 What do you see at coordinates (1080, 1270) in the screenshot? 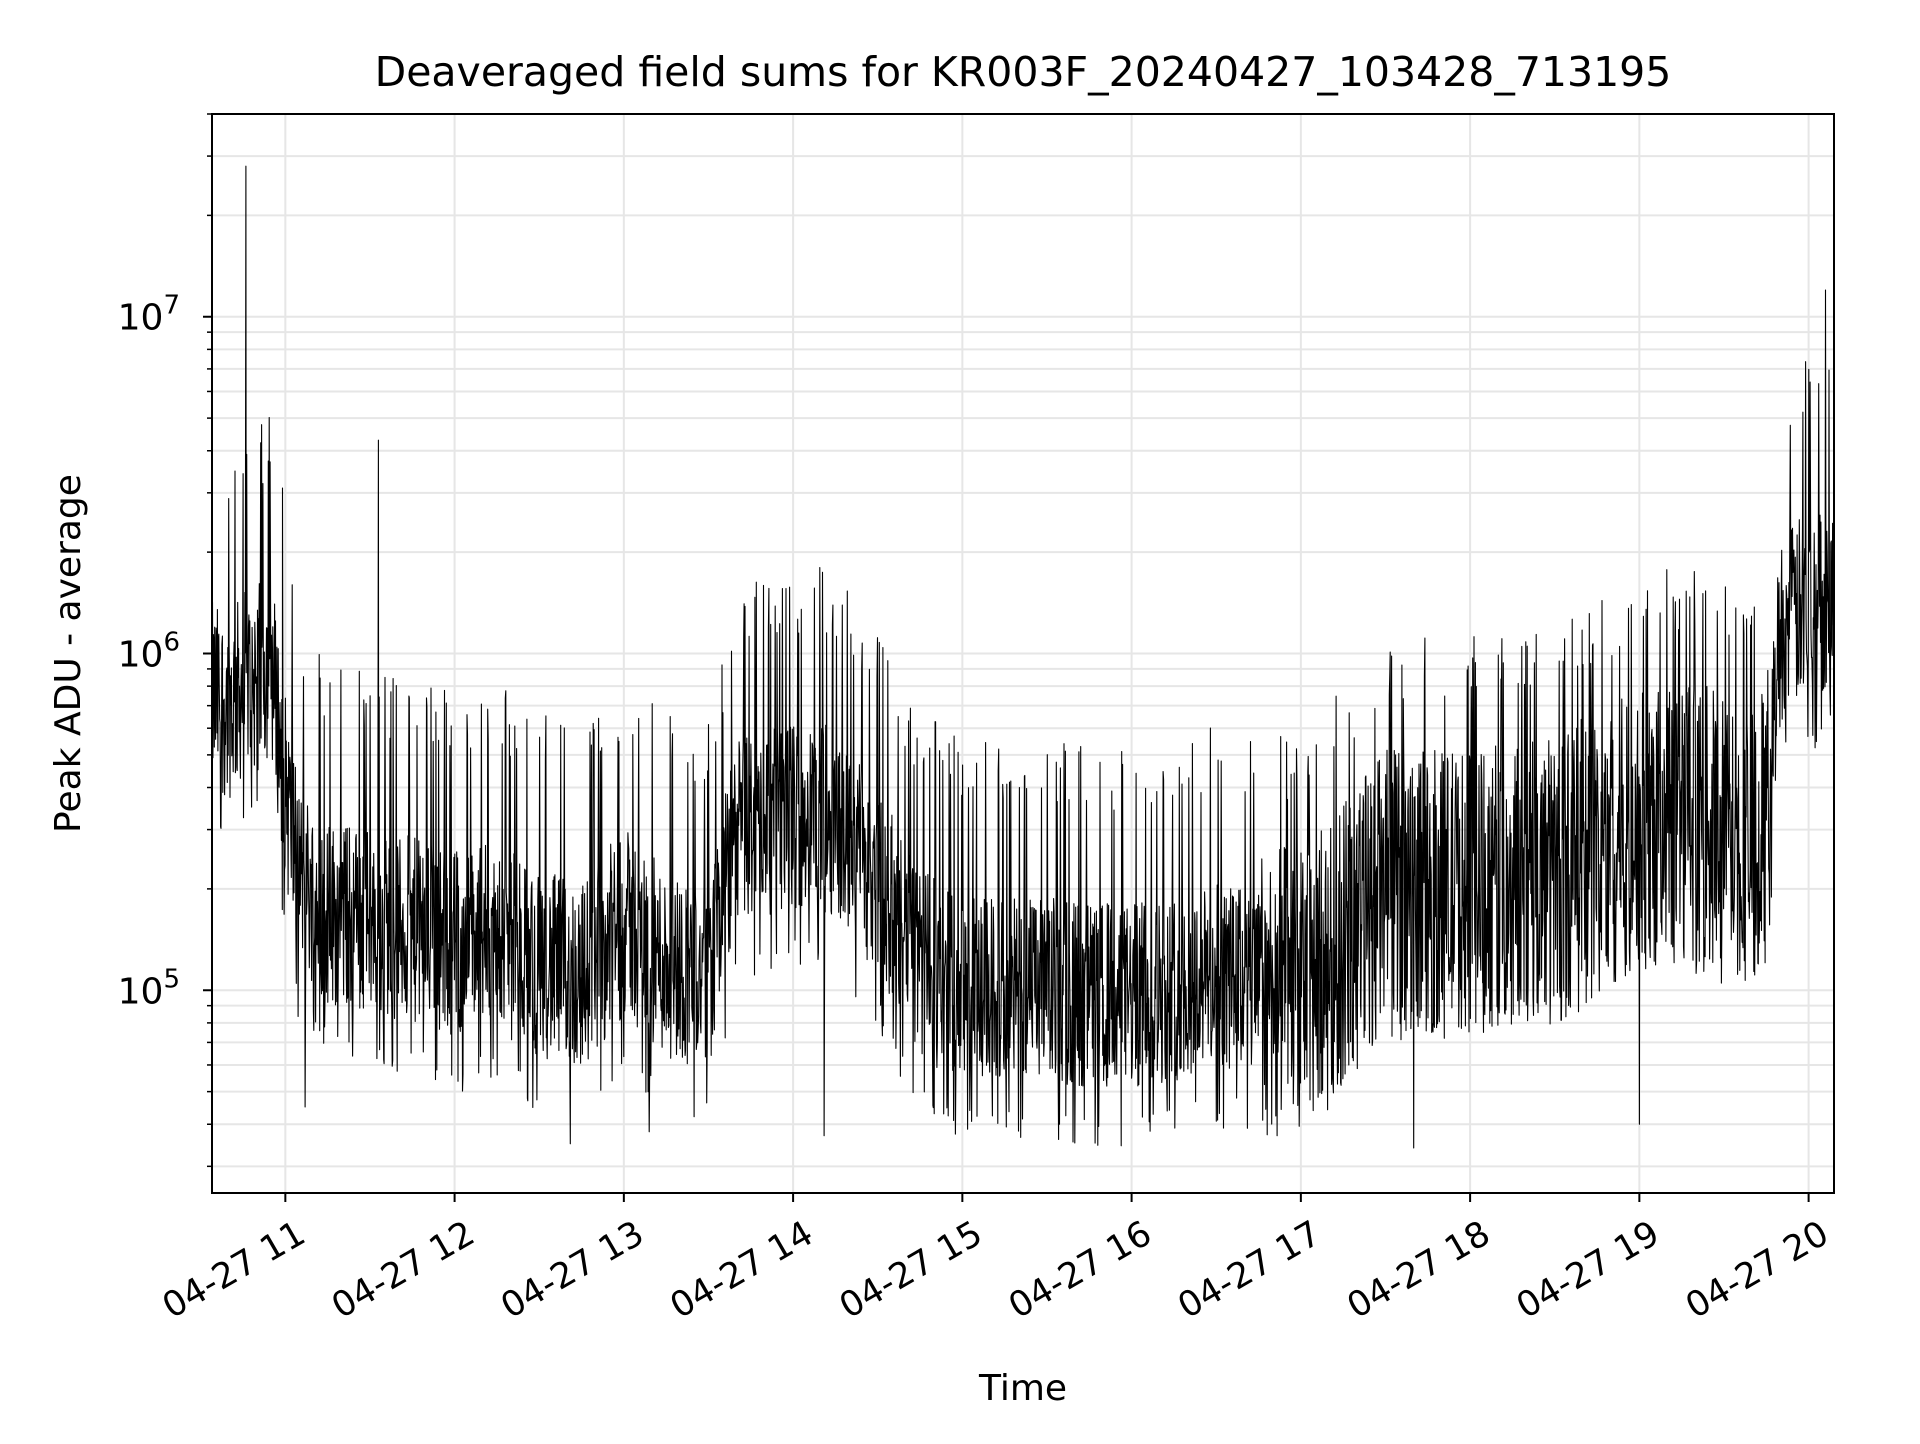
I see `x-tick-label: 04-27 16` at bounding box center [1080, 1270].